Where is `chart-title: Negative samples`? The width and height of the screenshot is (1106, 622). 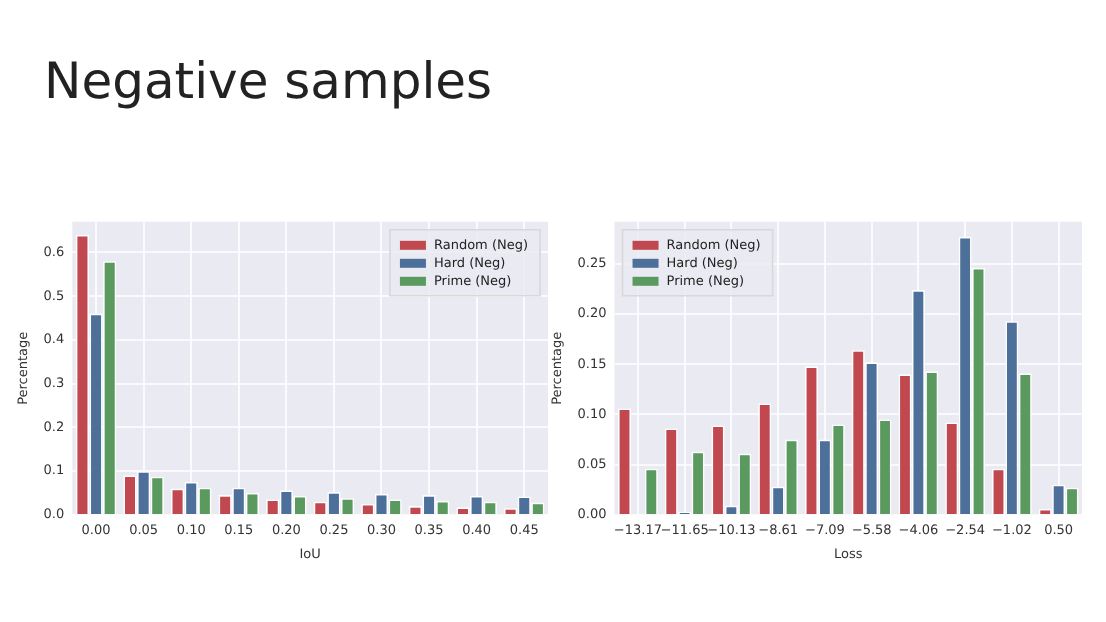
chart-title: Negative samples is located at coordinates (268, 81).